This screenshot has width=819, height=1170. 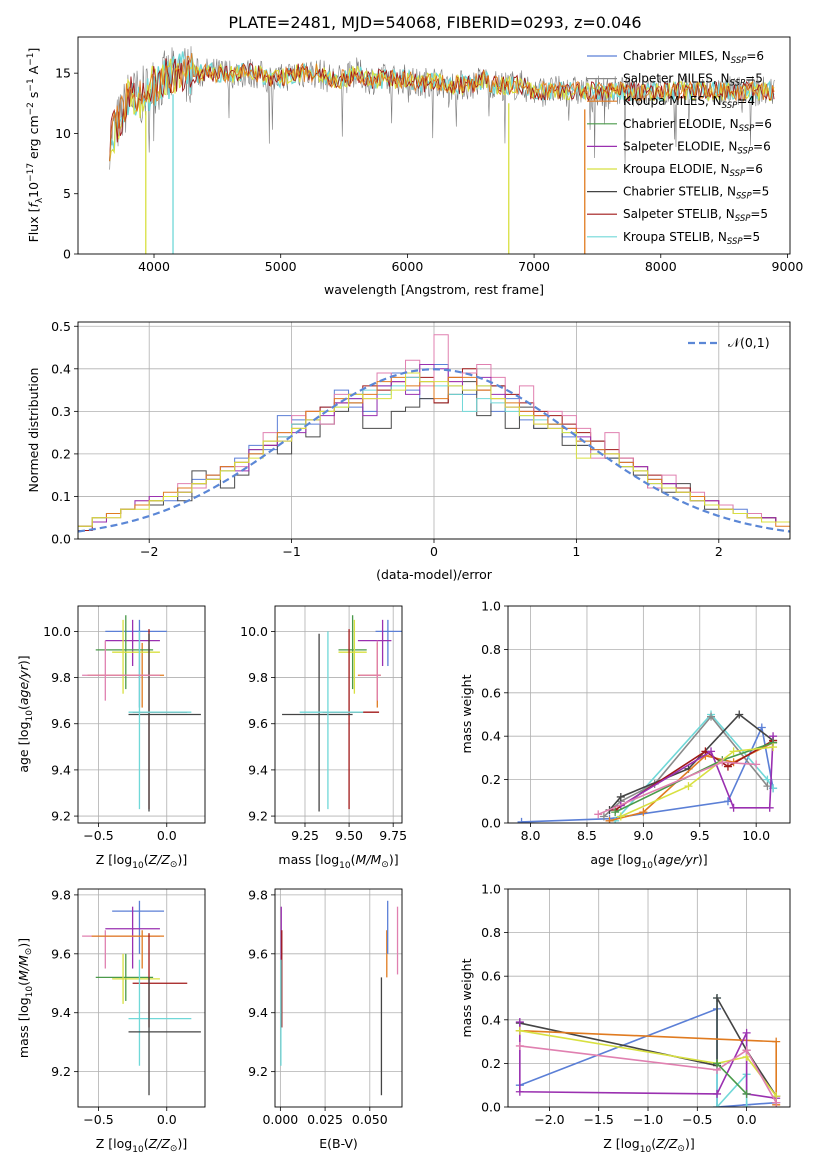 I want to click on label-part: Normed distribution, so click(x=33, y=430).